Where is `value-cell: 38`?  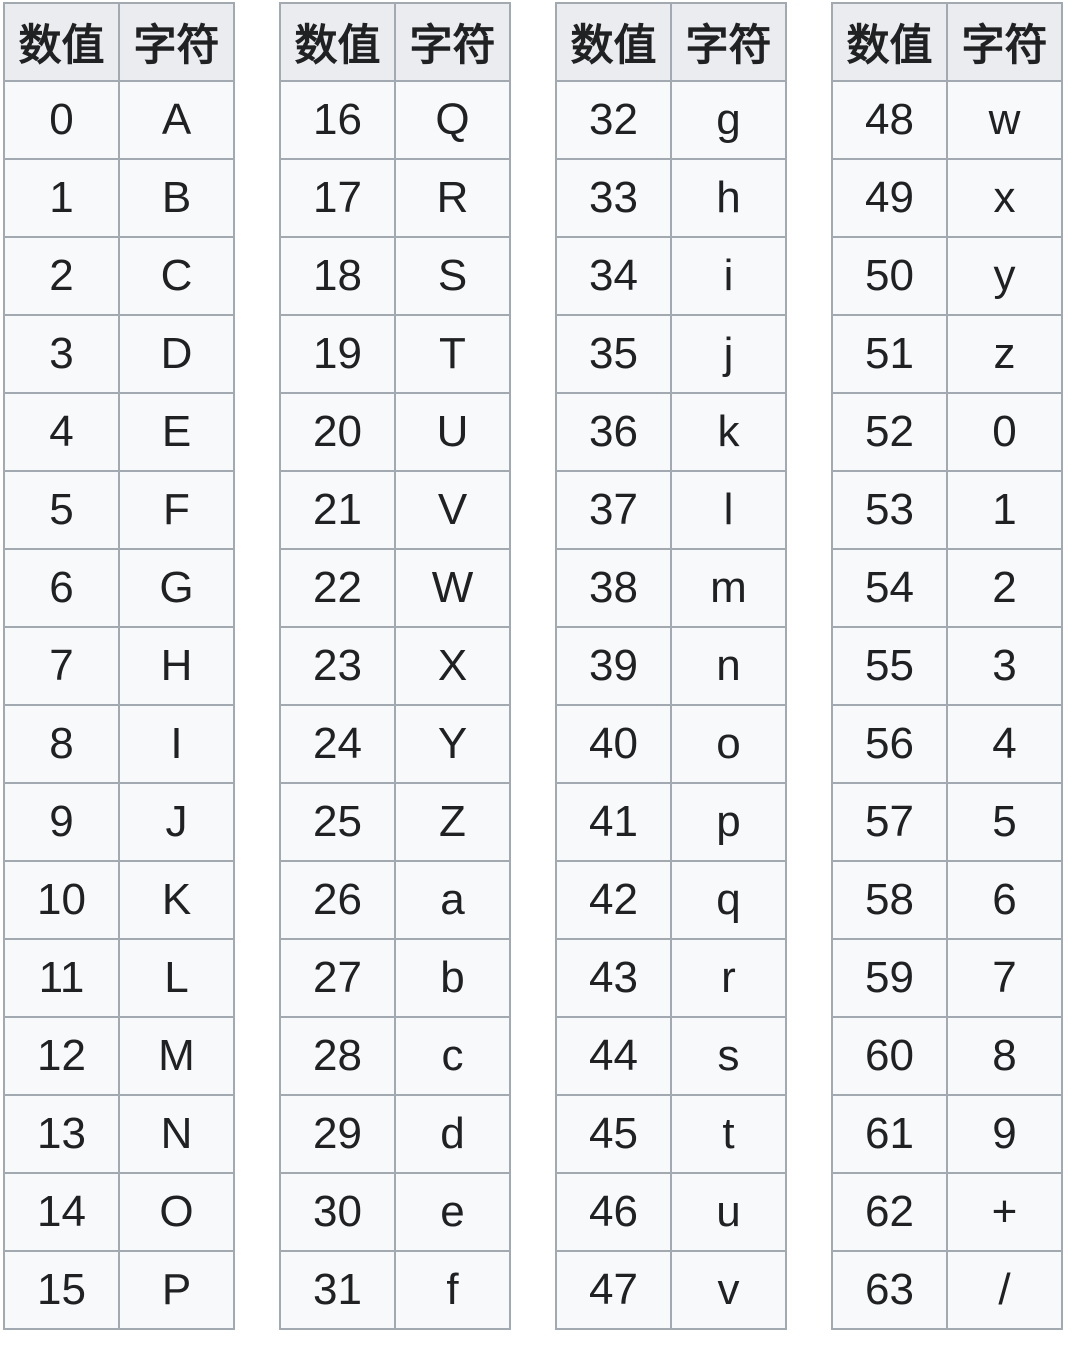 value-cell: 38 is located at coordinates (613, 588).